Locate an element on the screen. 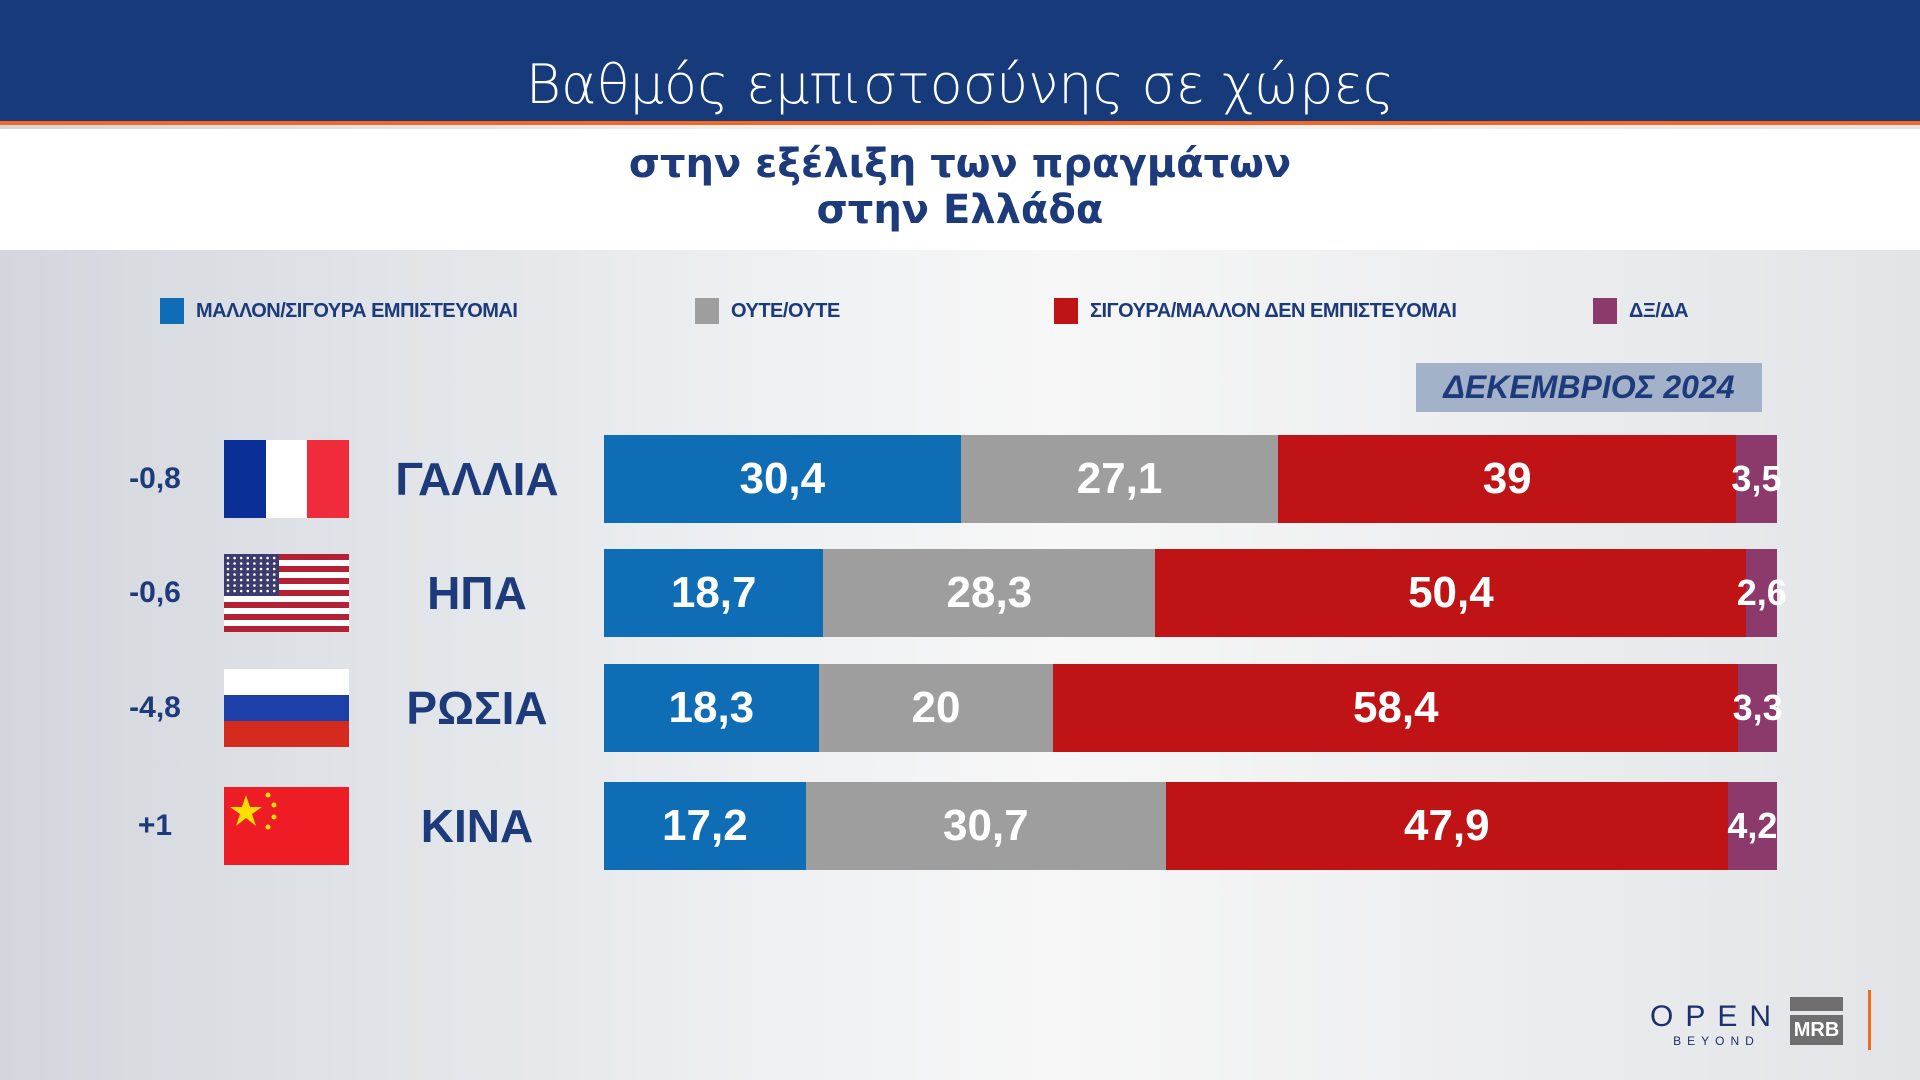 The image size is (1920, 1080). mrb-logo: MRB is located at coordinates (1816, 1021).